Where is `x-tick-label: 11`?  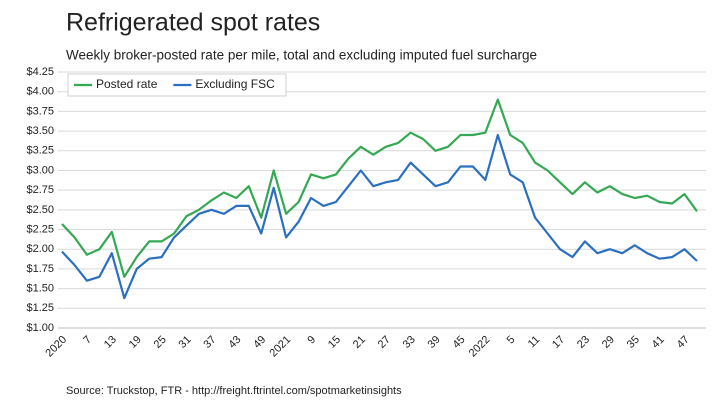
x-tick-label: 11 is located at coordinates (534, 342).